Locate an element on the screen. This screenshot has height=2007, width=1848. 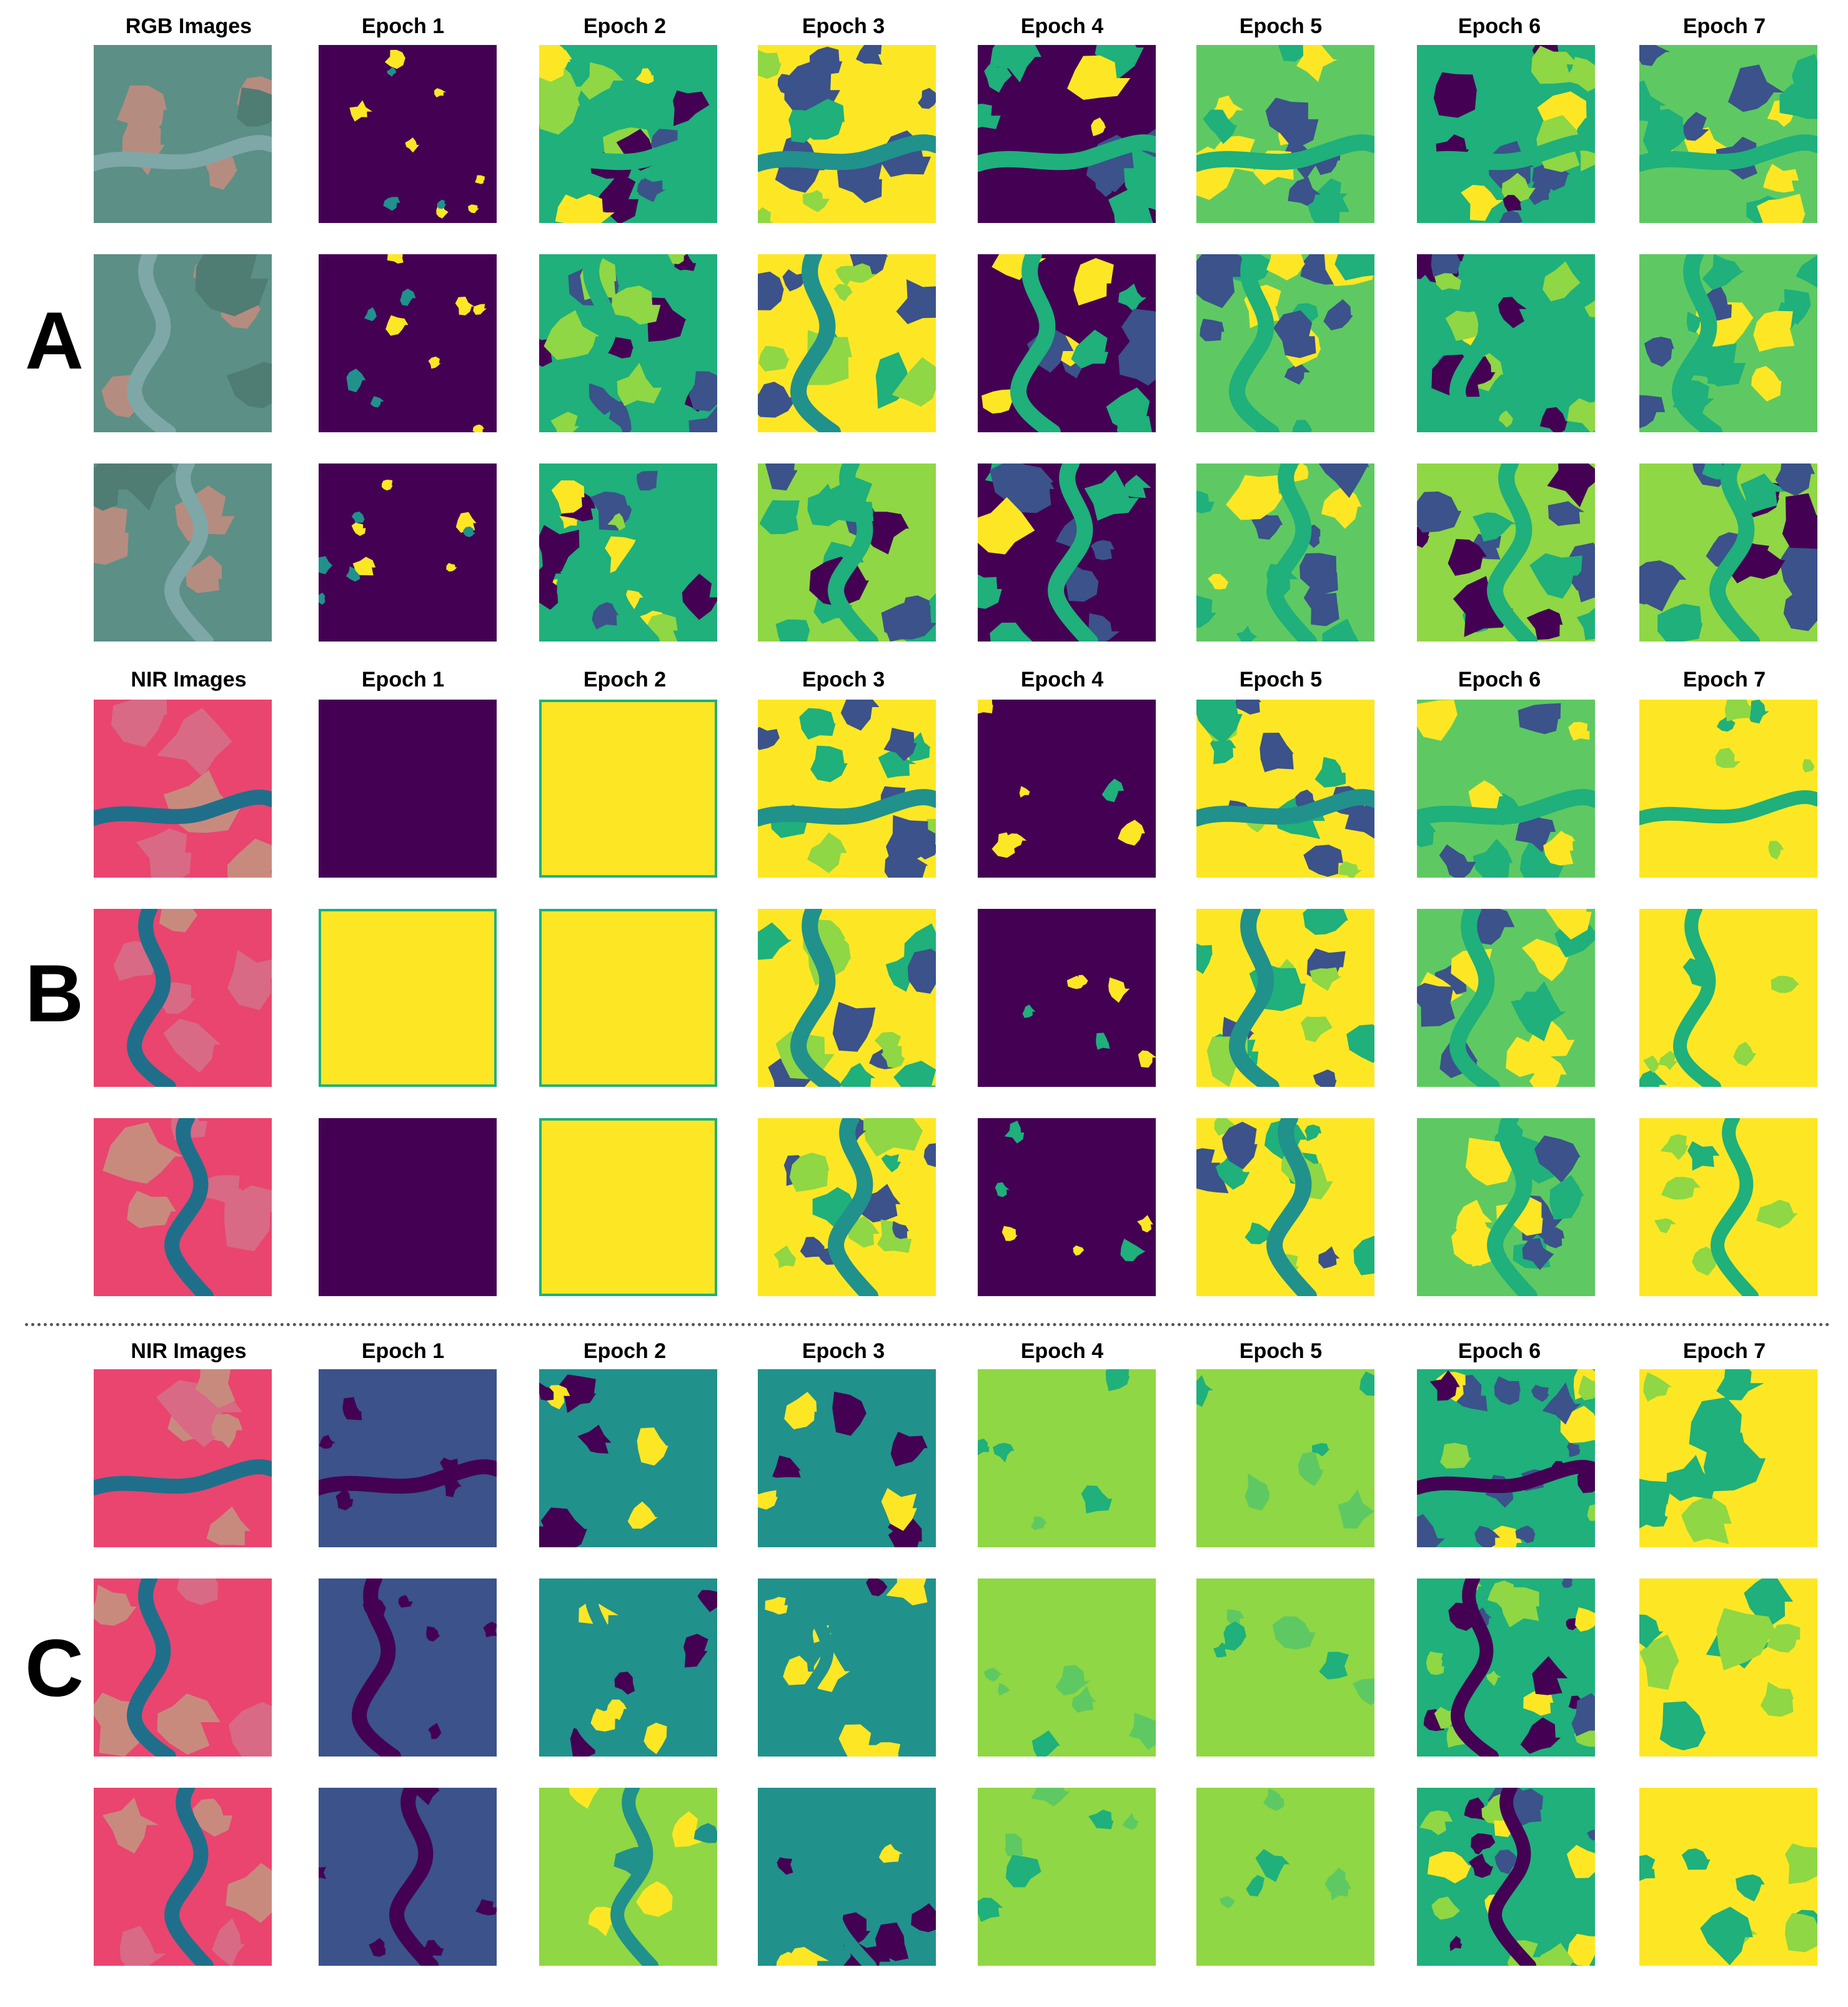
section-letter-b: B is located at coordinates (55, 993).